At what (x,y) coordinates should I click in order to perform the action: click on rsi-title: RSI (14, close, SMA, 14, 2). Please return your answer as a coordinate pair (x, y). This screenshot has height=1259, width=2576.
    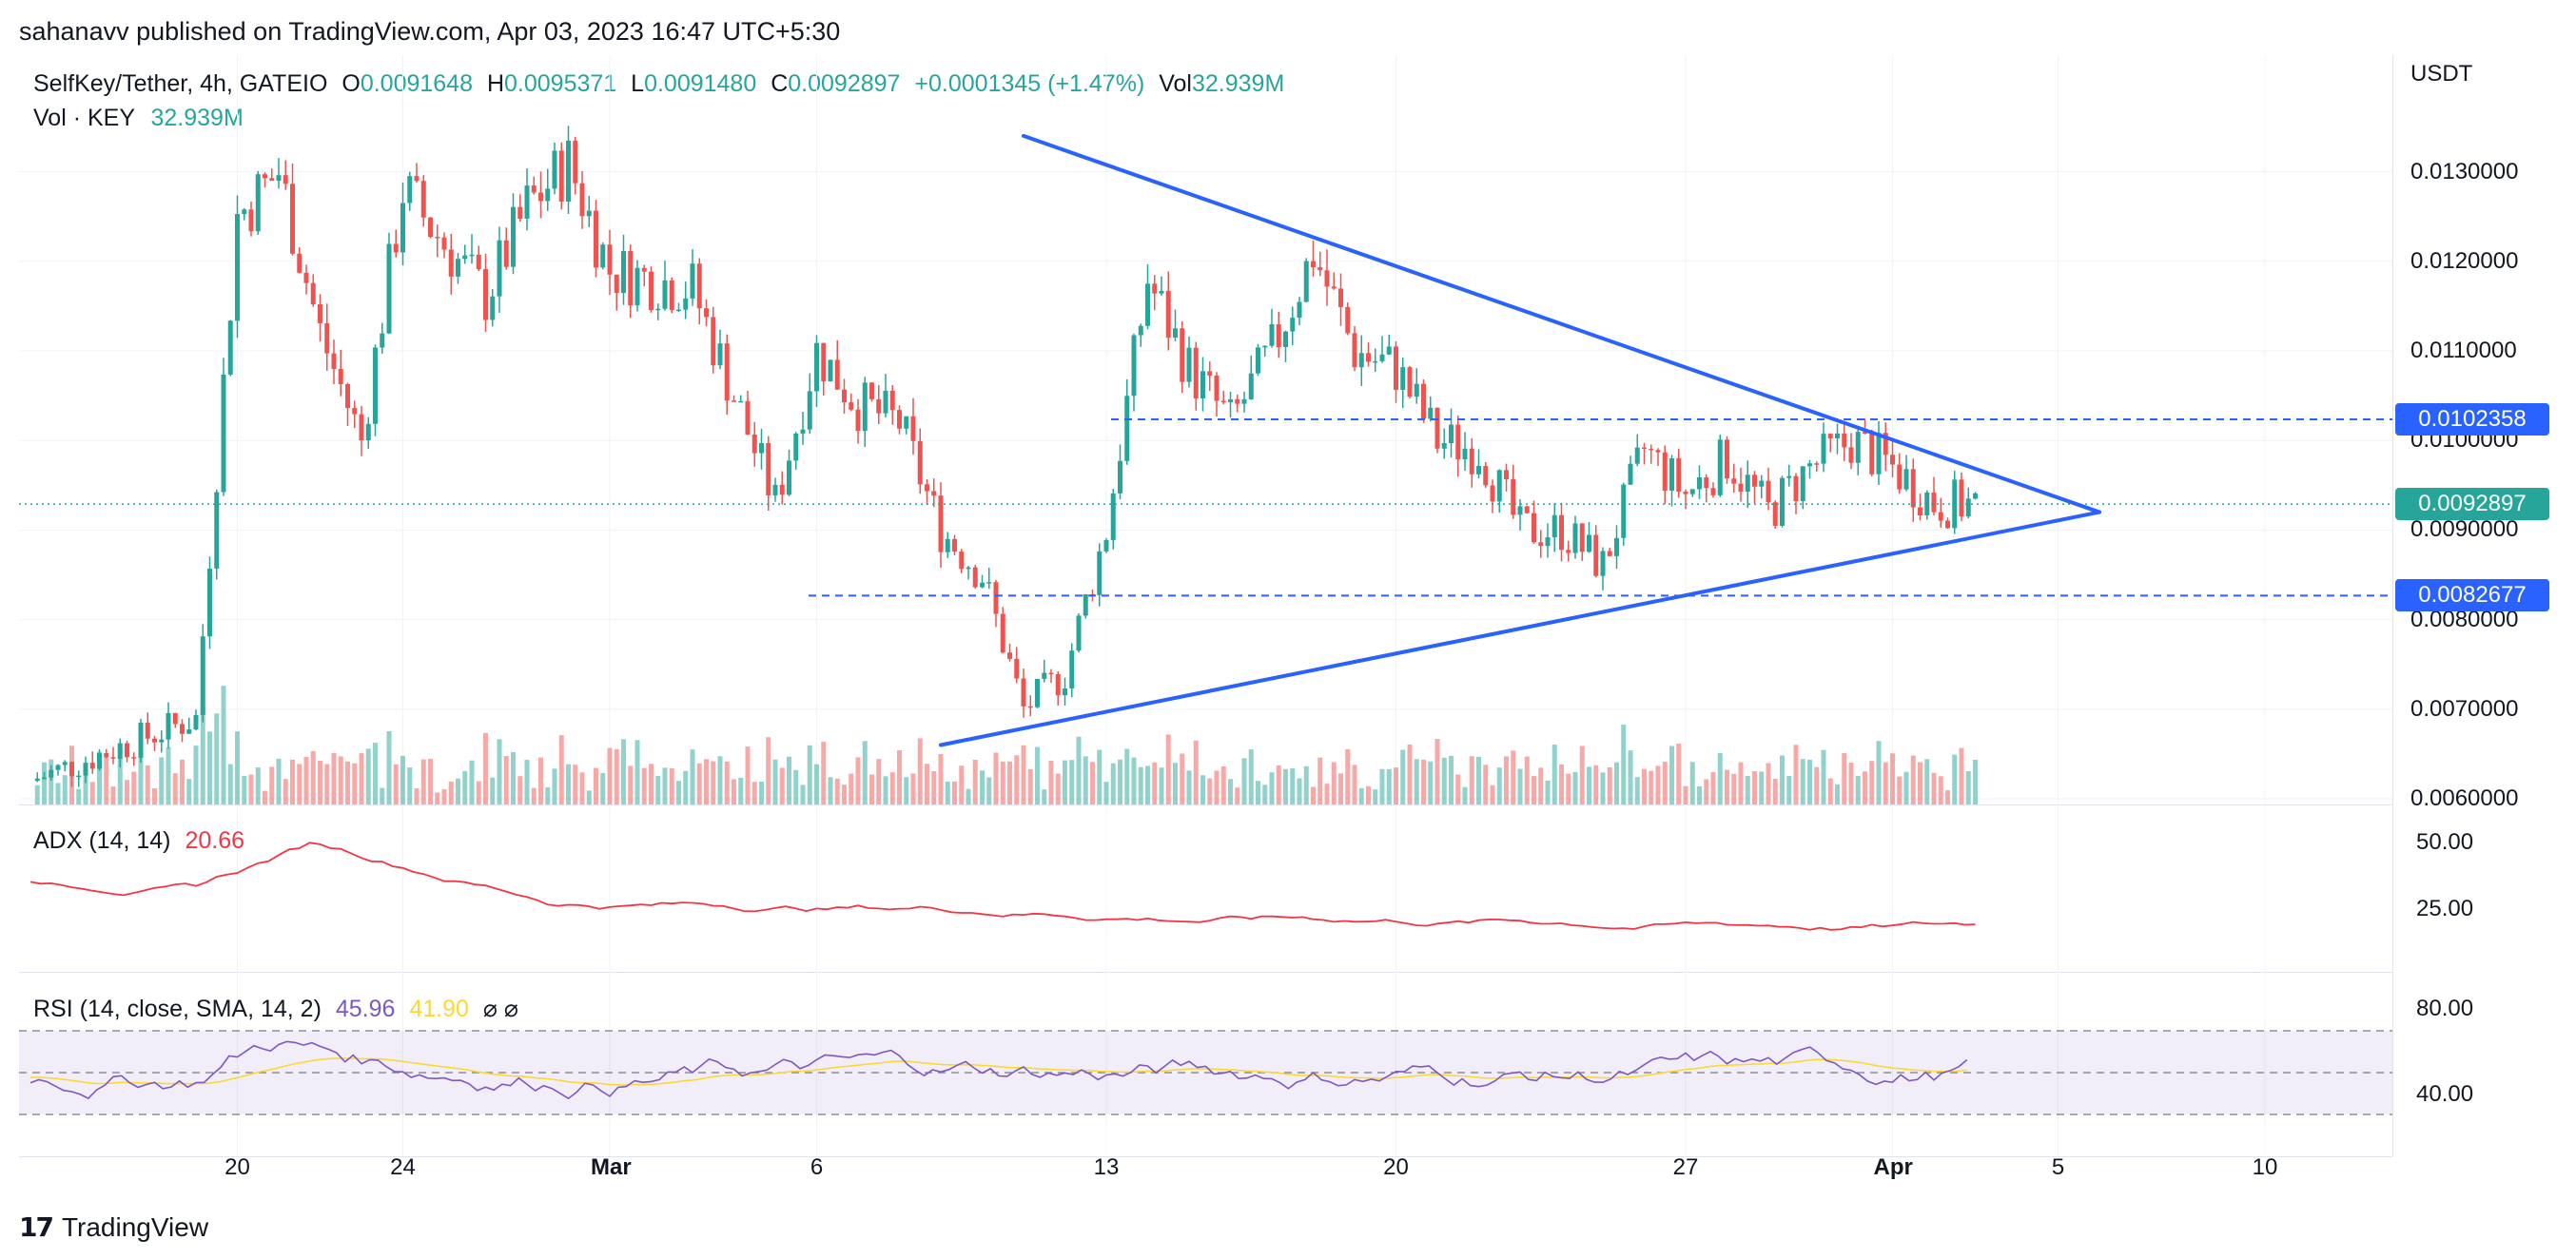
    Looking at the image, I should click on (178, 1009).